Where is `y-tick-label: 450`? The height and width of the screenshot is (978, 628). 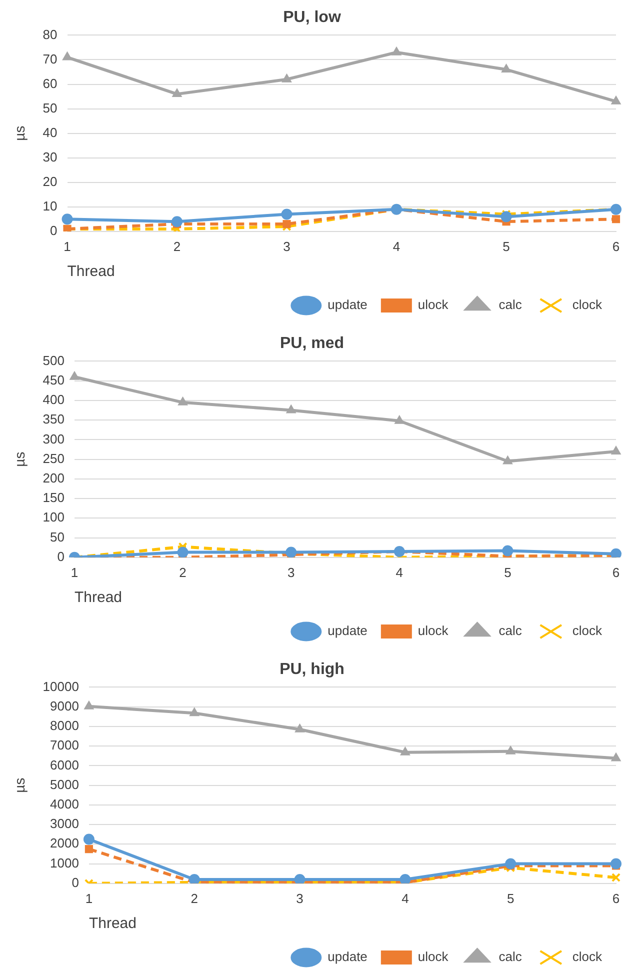
y-tick-label: 450 is located at coordinates (53, 380).